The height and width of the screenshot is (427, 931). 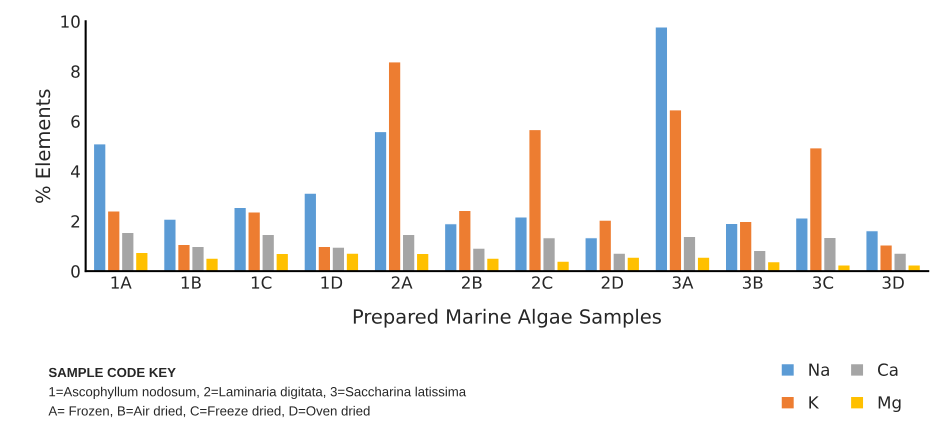 What do you see at coordinates (332, 282) in the screenshot?
I see `x-tick-label: 1D` at bounding box center [332, 282].